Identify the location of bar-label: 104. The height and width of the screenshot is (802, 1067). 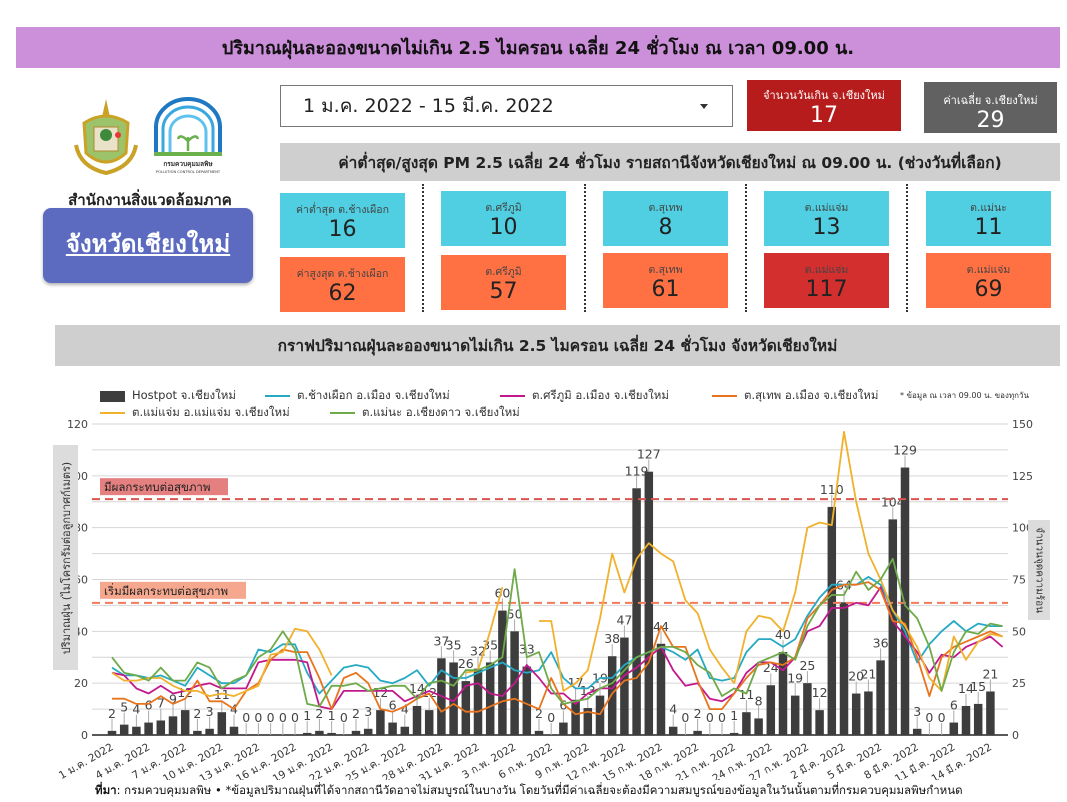
(893, 501).